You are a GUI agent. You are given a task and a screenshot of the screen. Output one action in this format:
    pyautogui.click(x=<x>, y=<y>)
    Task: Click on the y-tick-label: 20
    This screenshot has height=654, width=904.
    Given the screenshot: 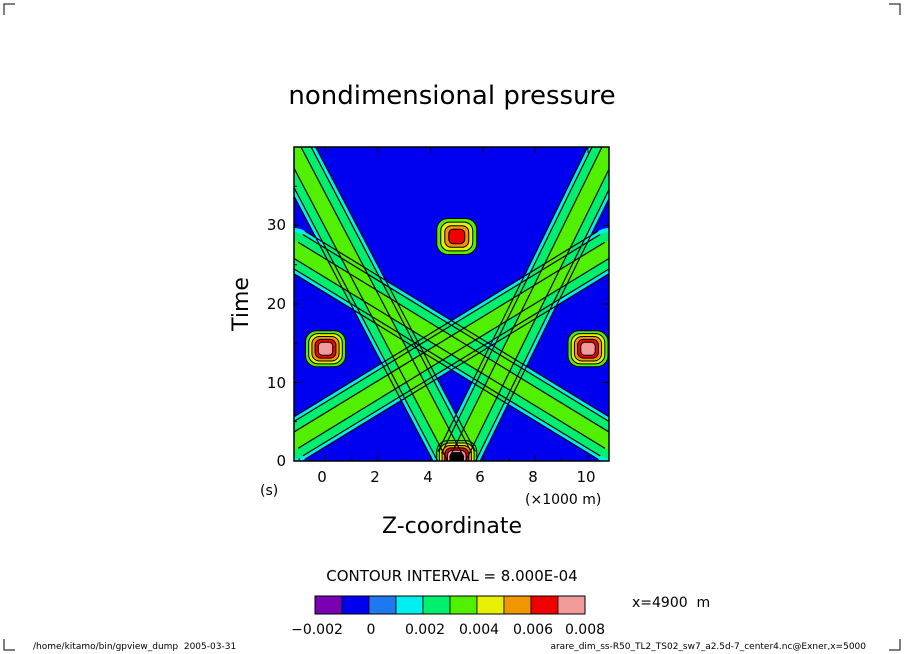 What is the action you would take?
    pyautogui.click(x=276, y=304)
    